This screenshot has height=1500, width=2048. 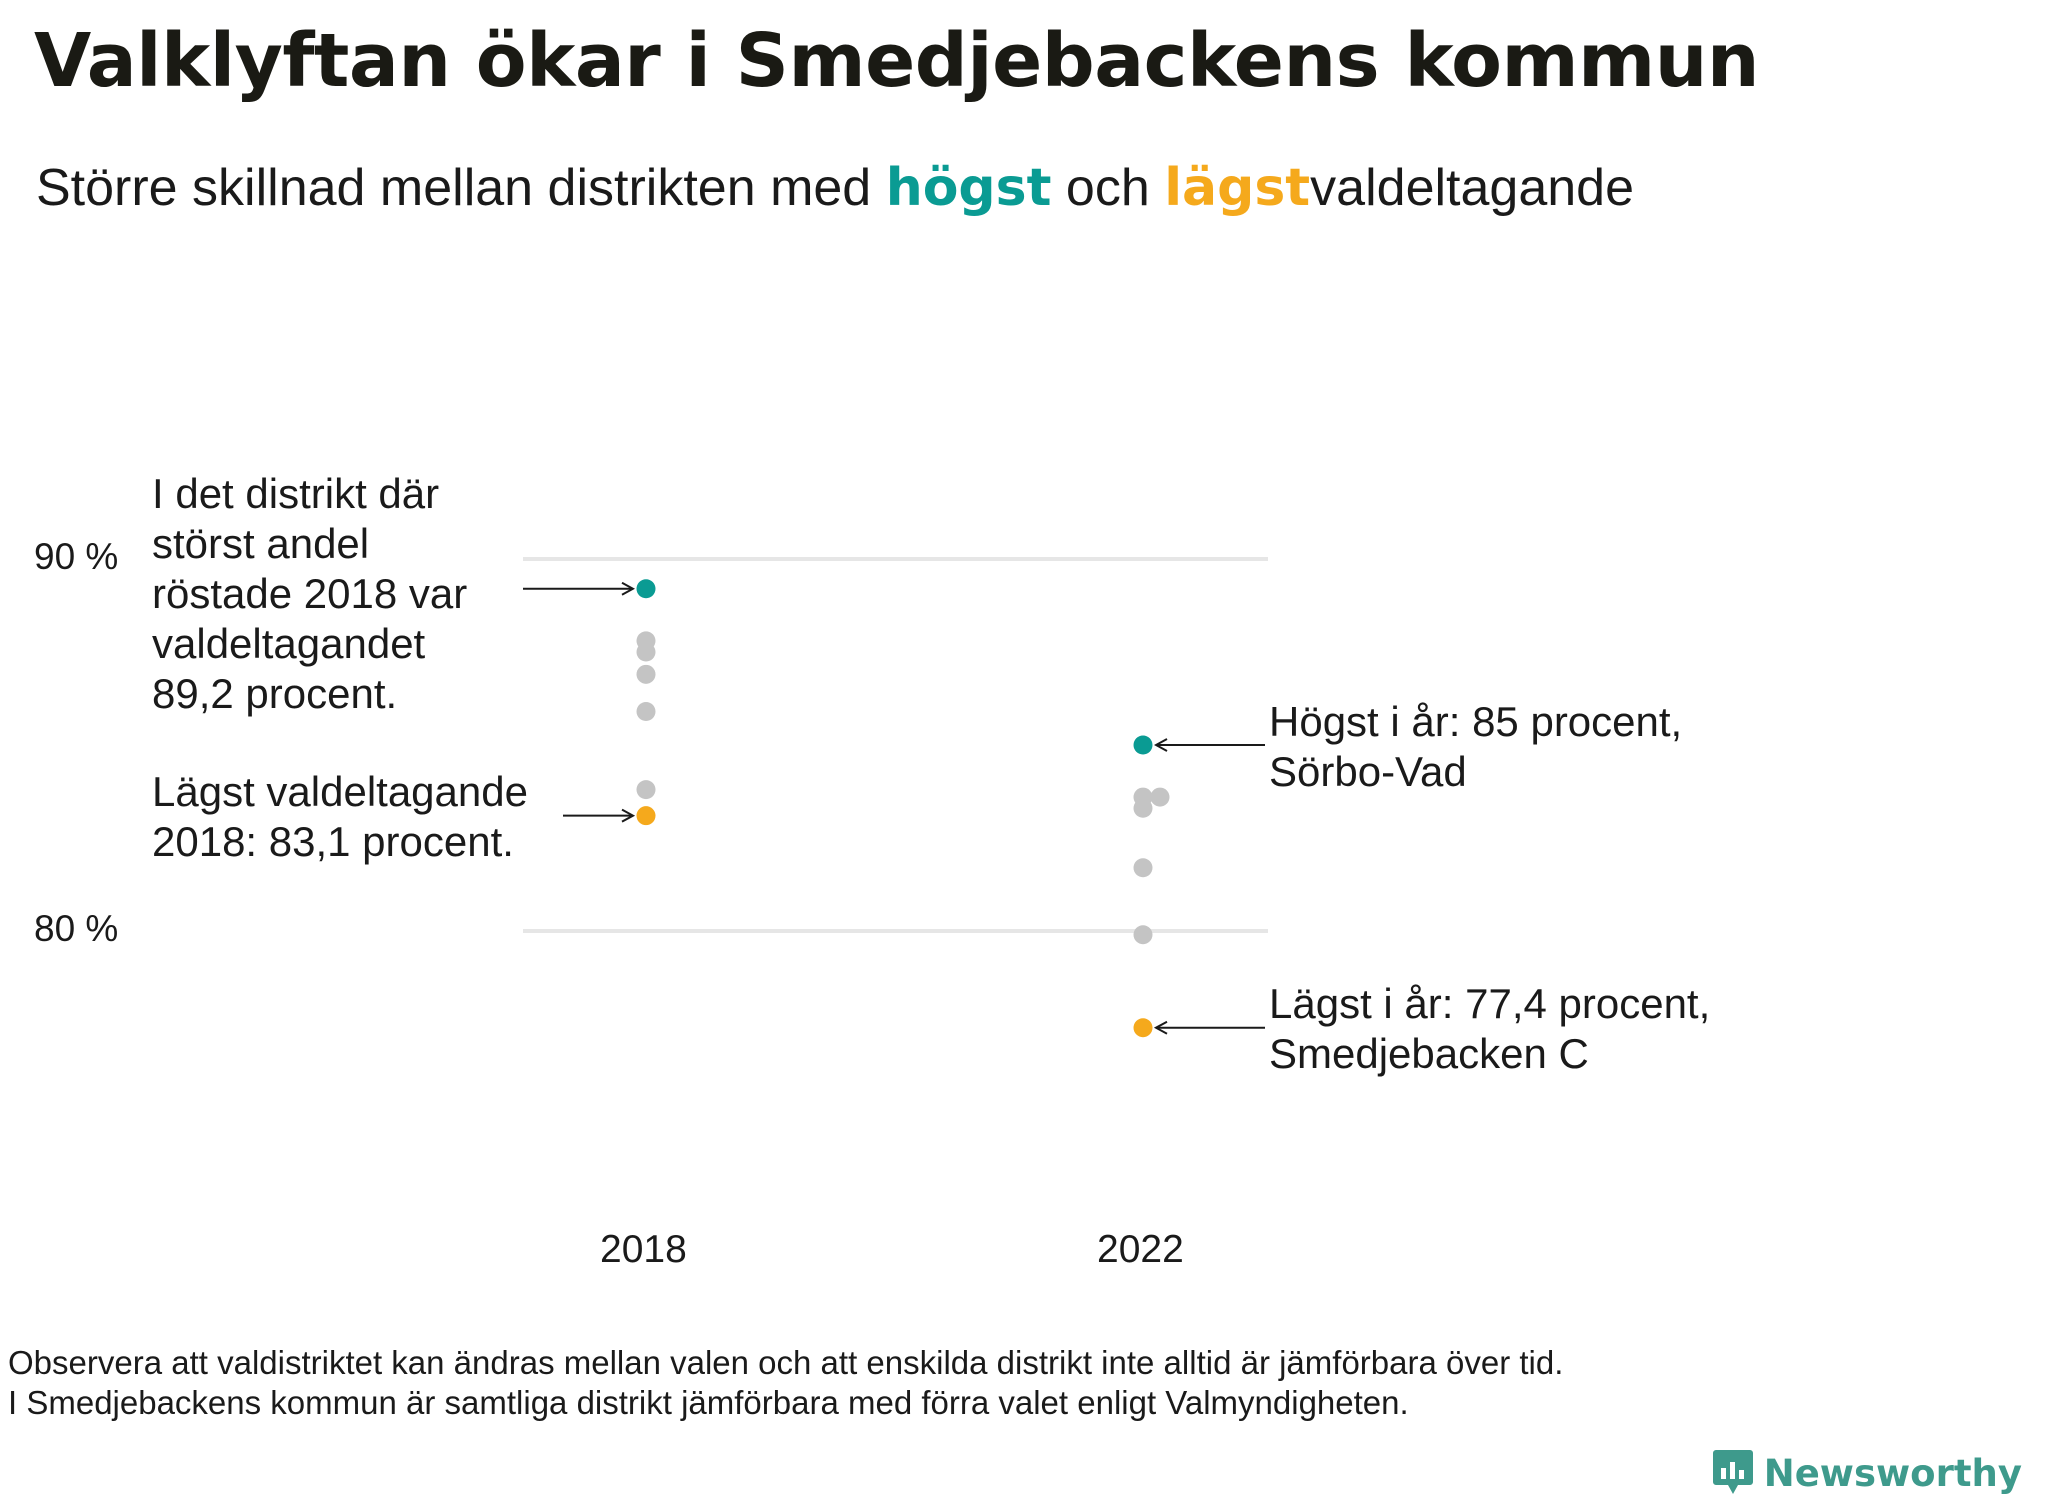 What do you see at coordinates (1140, 1249) in the screenshot?
I see `x-tick-label: 2022` at bounding box center [1140, 1249].